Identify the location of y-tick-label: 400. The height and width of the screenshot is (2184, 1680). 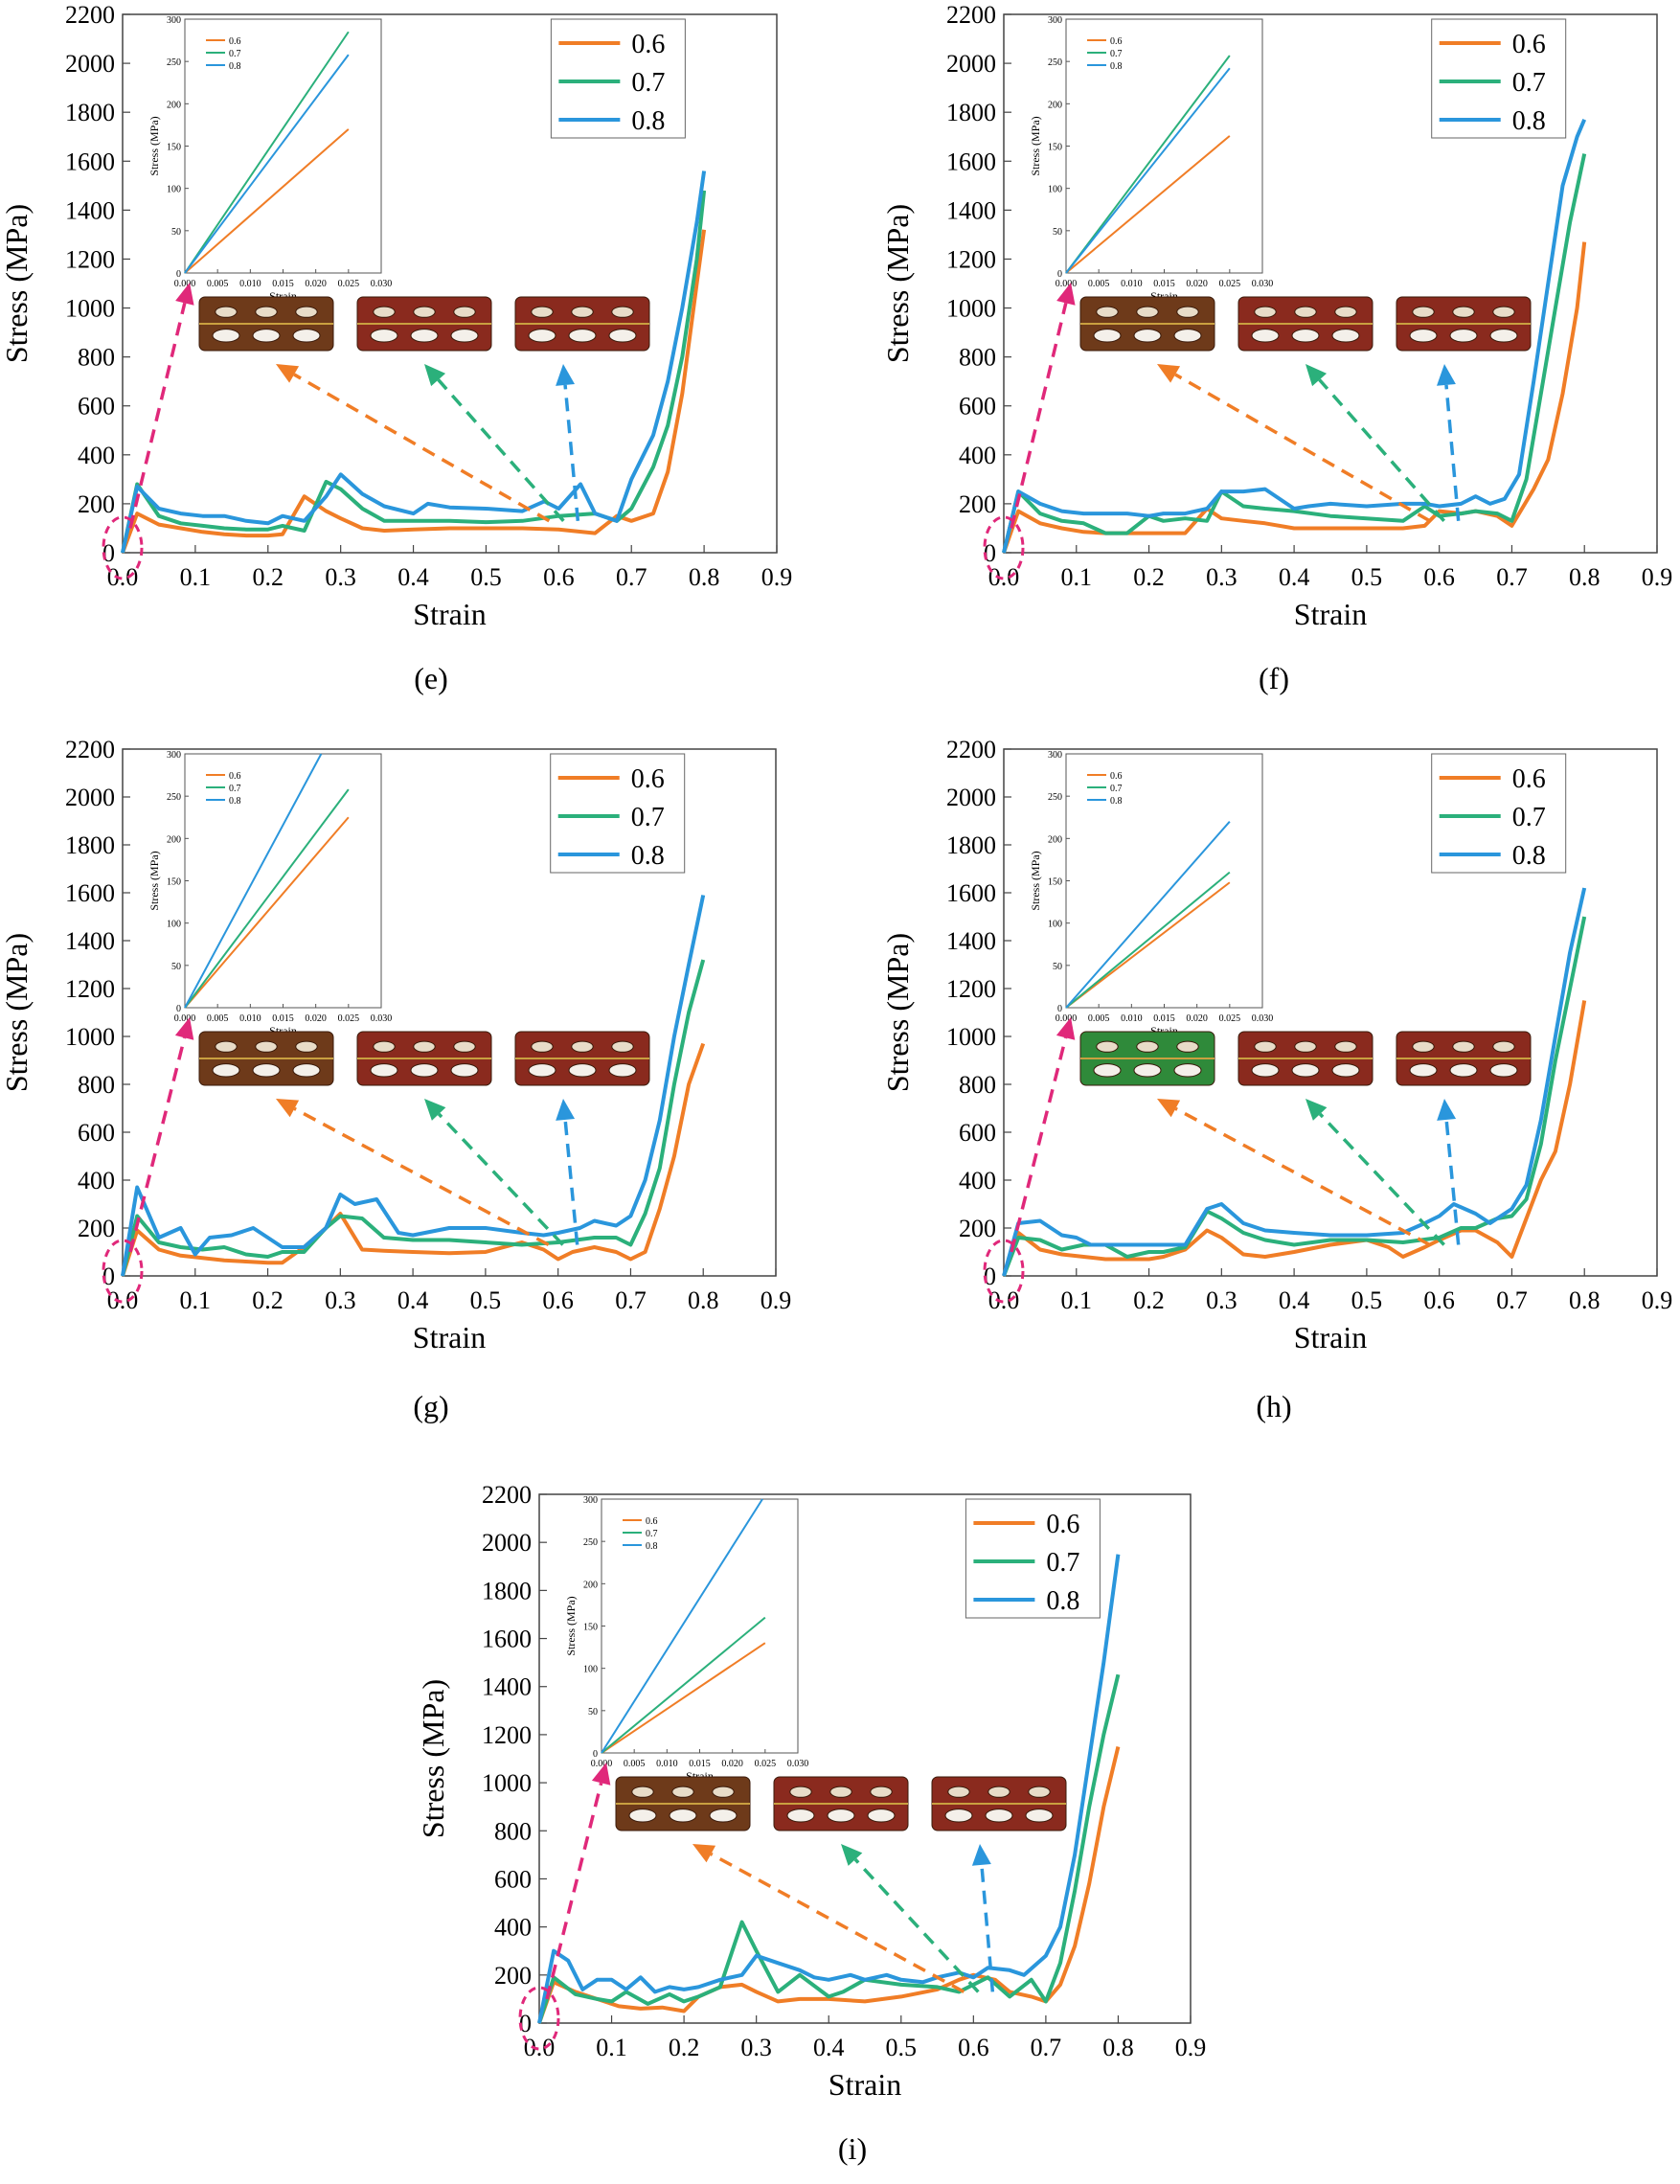
(513, 1928).